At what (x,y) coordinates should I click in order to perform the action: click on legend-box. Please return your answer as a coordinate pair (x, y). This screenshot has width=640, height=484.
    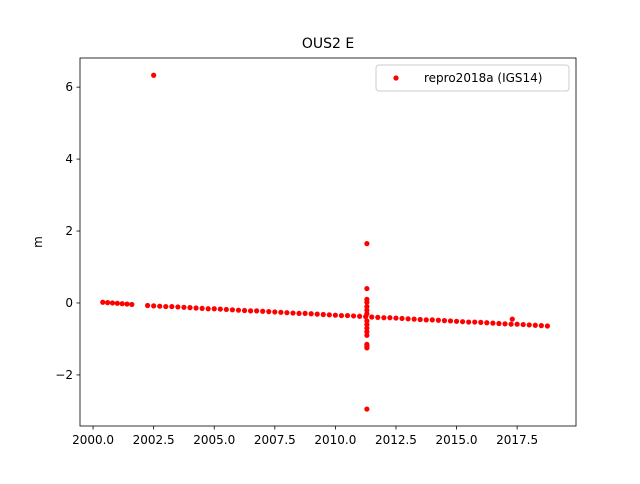
    Looking at the image, I should click on (472, 78).